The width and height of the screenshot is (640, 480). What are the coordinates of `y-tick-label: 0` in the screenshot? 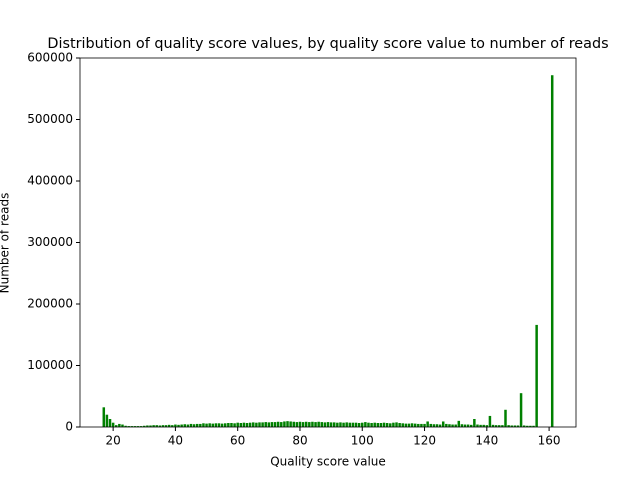 It's located at (69, 427).